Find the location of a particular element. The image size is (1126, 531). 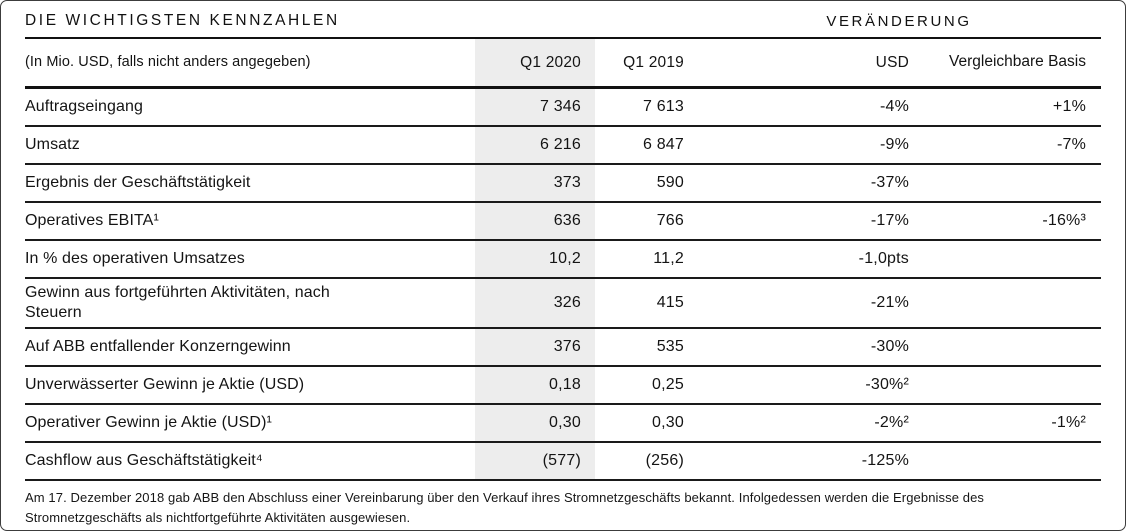

table-row-auftragseingang: Auftragseingang 7 346 7 613 -4% +1% is located at coordinates (563, 108).